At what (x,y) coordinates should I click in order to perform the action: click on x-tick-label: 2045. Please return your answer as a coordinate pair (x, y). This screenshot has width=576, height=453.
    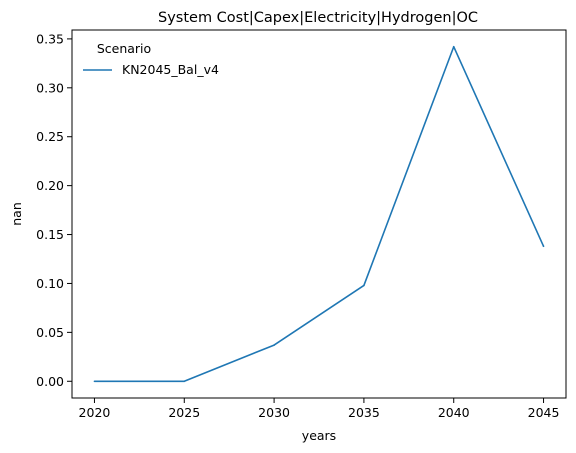
    Looking at the image, I should click on (544, 412).